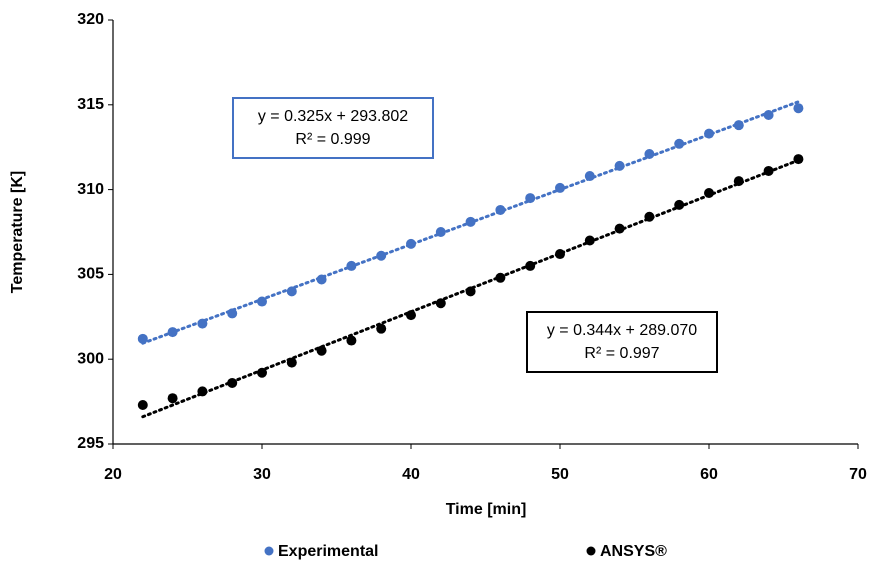  What do you see at coordinates (709, 474) in the screenshot?
I see `x-tick-label: 60` at bounding box center [709, 474].